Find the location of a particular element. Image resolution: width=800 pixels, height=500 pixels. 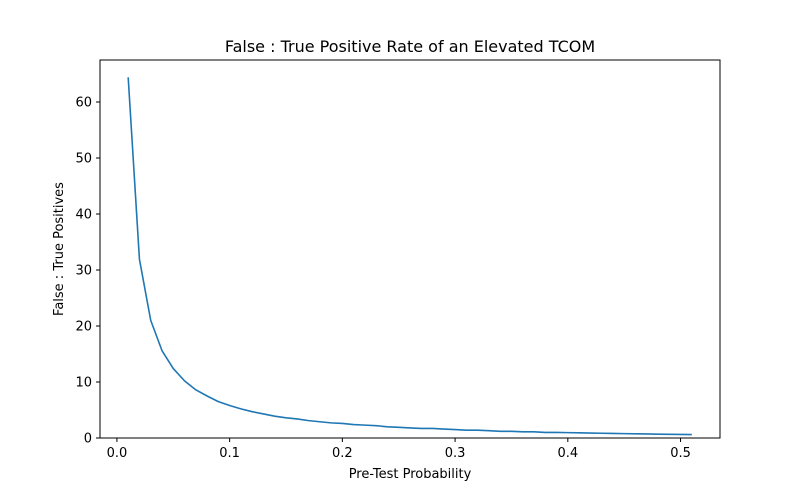

y-tick-label: 50 is located at coordinates (83, 159).